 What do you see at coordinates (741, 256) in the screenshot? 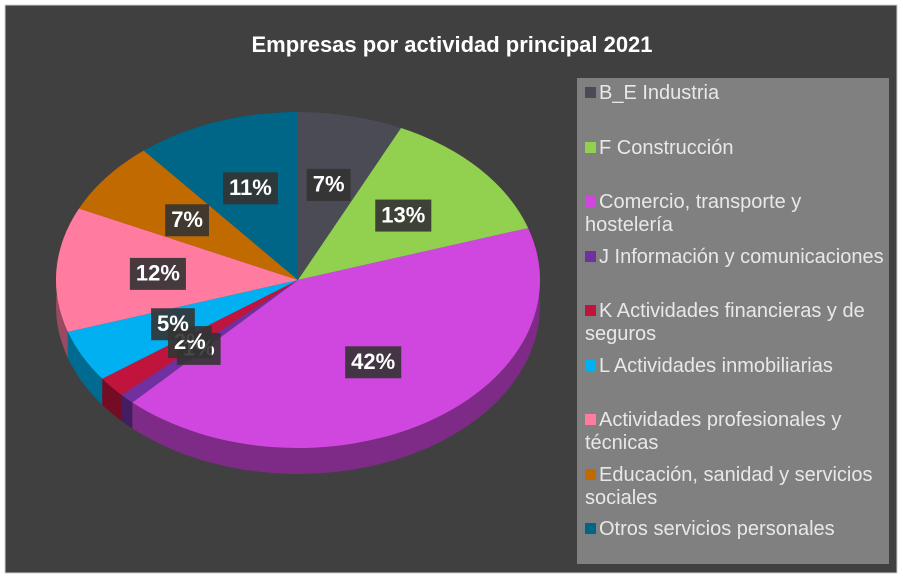
I see `legend-label: J Información y comunicaciones` at bounding box center [741, 256].